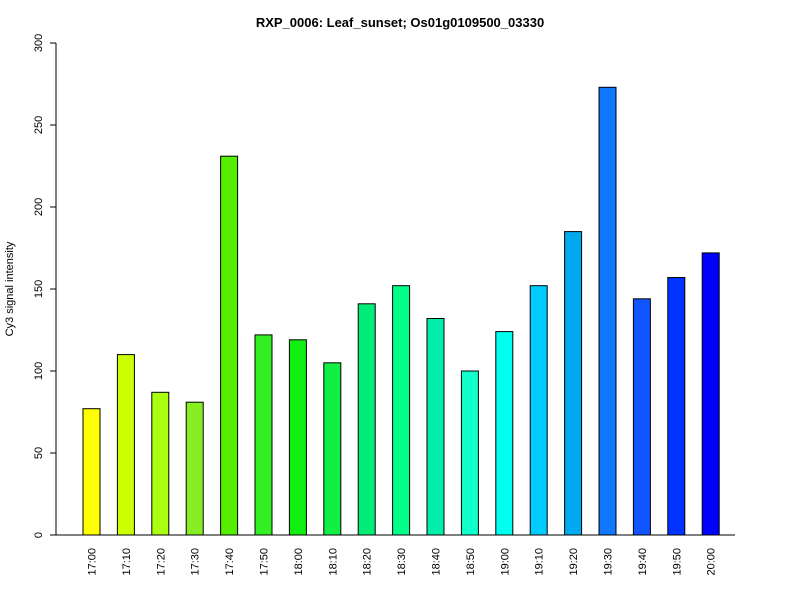 The height and width of the screenshot is (600, 800). What do you see at coordinates (39, 535) in the screenshot?
I see `y-tick-label: 0` at bounding box center [39, 535].